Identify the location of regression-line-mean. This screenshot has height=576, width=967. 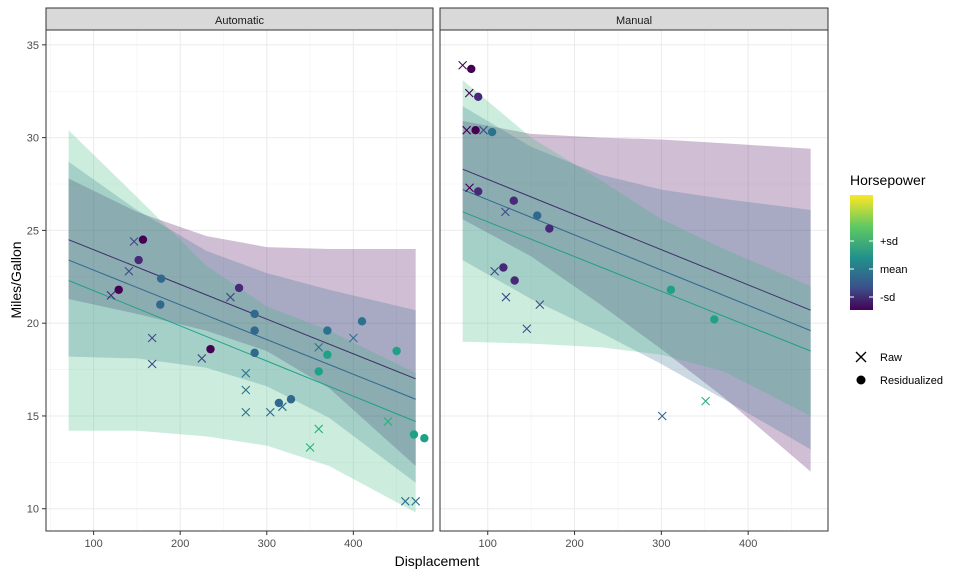
(636, 260).